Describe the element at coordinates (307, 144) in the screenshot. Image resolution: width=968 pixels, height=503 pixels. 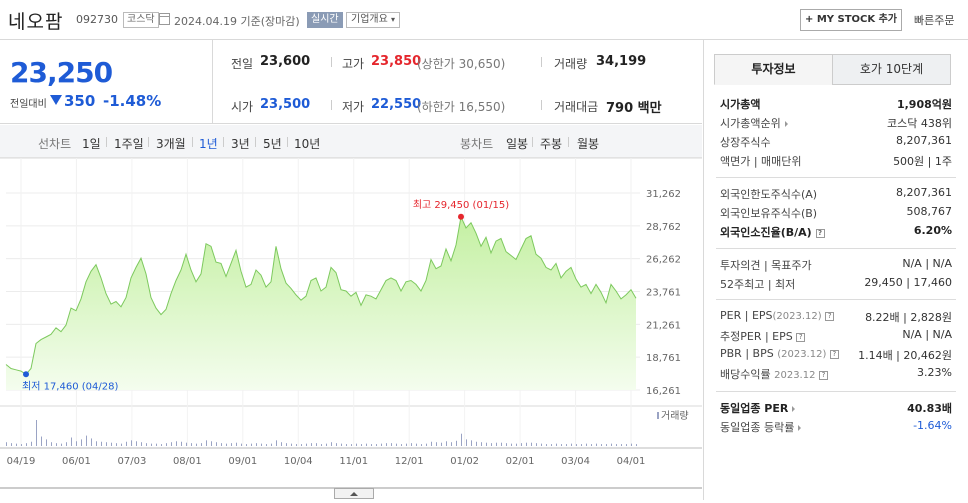
I see `tab-10y: 10년` at that location.